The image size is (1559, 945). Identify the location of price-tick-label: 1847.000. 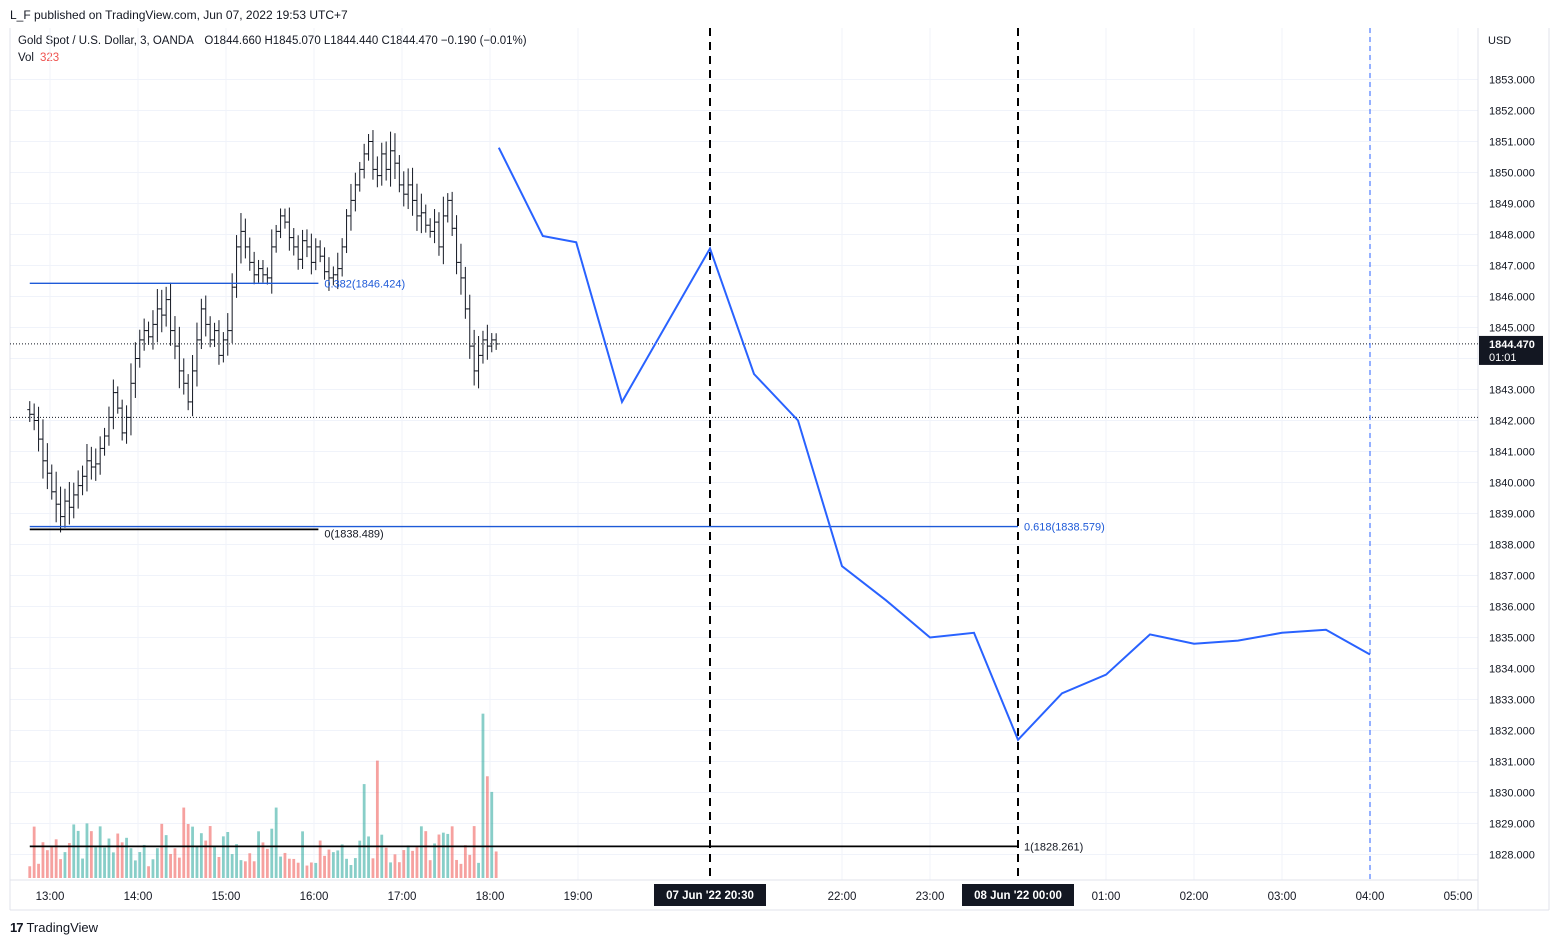
(1512, 267).